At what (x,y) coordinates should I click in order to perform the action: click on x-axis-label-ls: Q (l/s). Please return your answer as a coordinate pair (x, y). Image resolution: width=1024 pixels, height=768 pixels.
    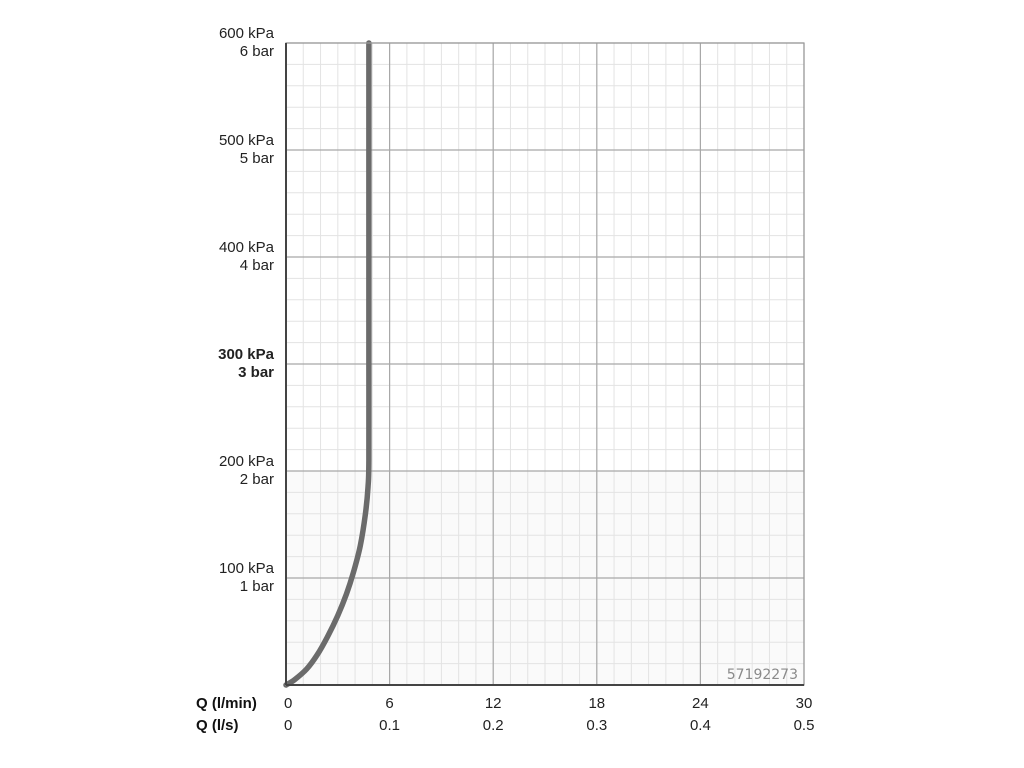
    Looking at the image, I should click on (217, 725).